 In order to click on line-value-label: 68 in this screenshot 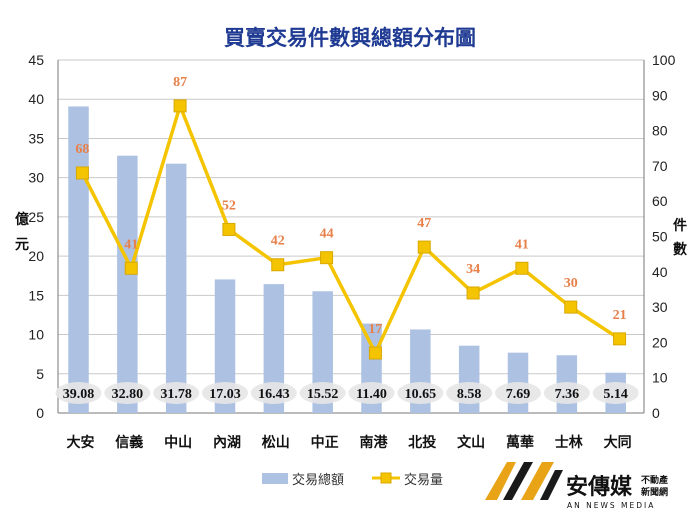, I will do `click(82, 149)`.